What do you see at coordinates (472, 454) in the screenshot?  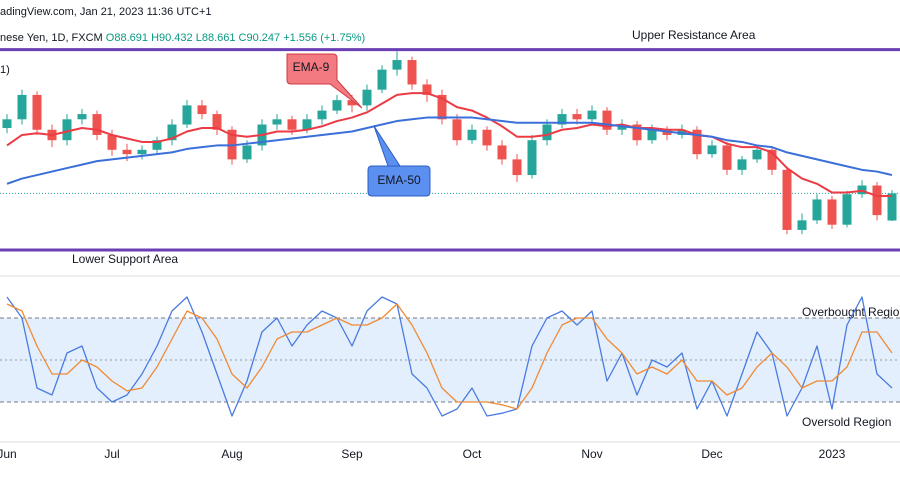 I see `x-tick-label: Oct` at bounding box center [472, 454].